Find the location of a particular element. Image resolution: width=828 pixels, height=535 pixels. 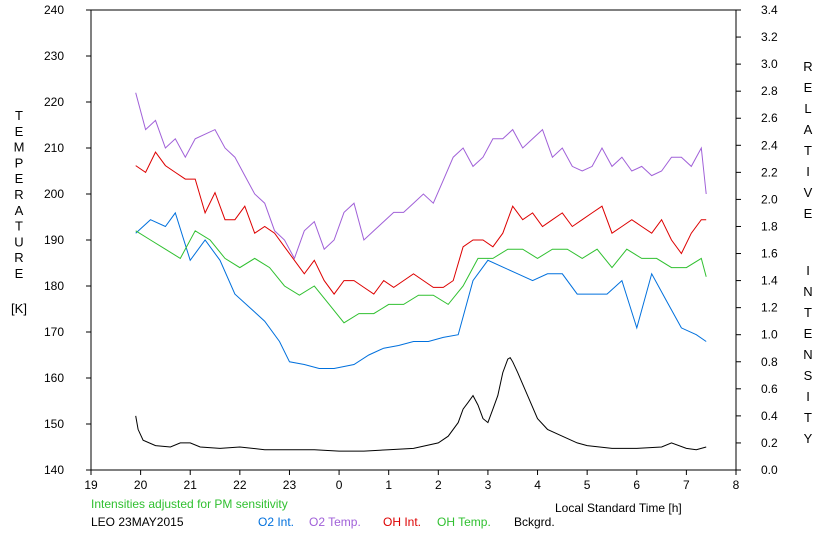

y-right-tick-label: 1.8 is located at coordinates (769, 226).